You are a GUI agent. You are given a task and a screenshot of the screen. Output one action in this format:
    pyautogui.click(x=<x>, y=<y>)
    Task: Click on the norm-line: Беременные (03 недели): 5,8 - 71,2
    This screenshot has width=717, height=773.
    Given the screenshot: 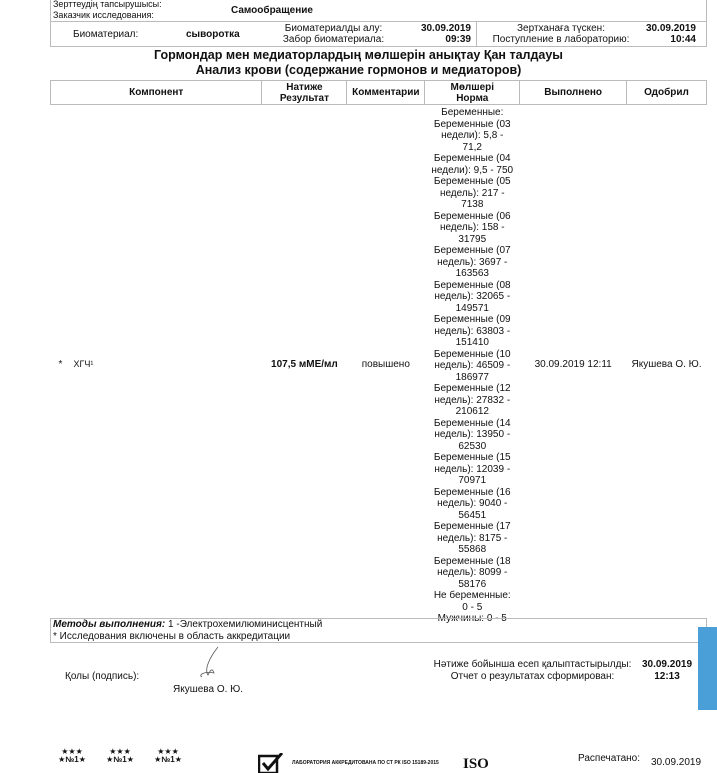 What is the action you would take?
    pyautogui.click(x=472, y=135)
    